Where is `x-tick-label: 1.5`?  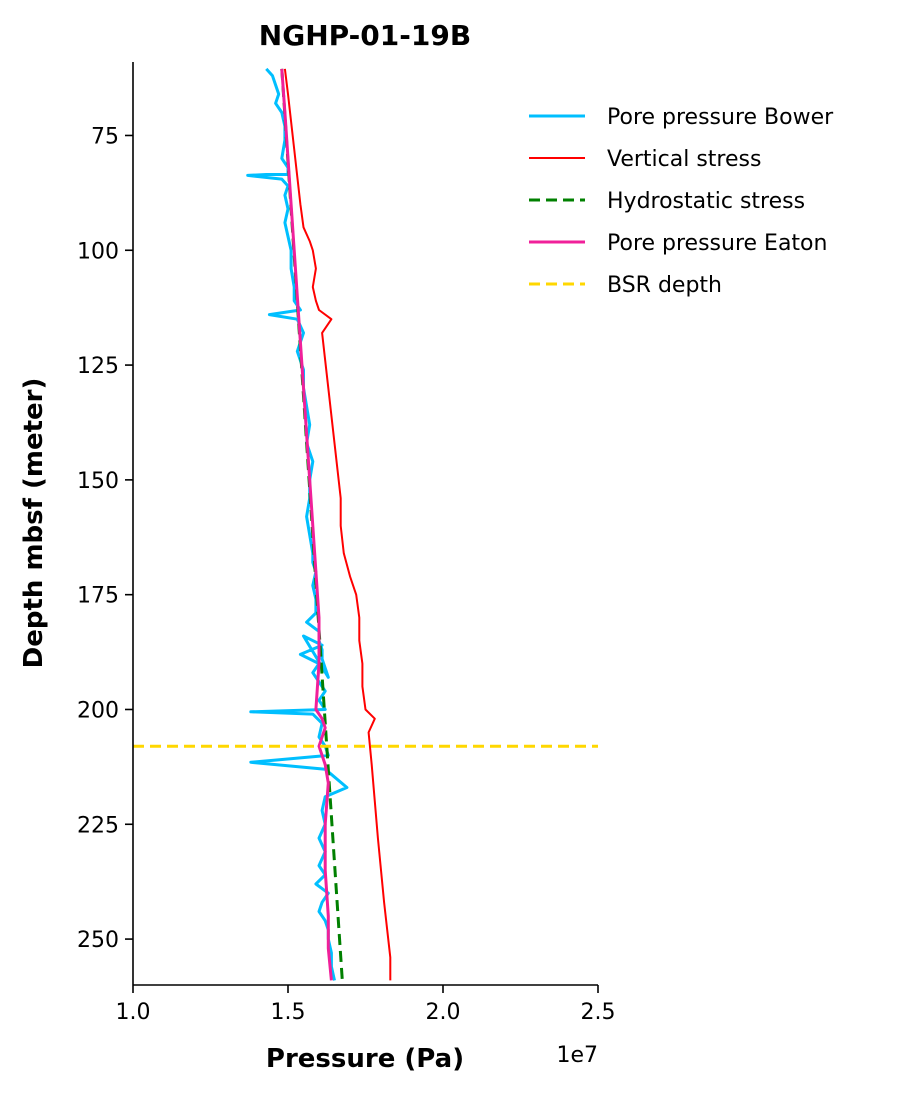
x-tick-label: 1.5 is located at coordinates (288, 1012).